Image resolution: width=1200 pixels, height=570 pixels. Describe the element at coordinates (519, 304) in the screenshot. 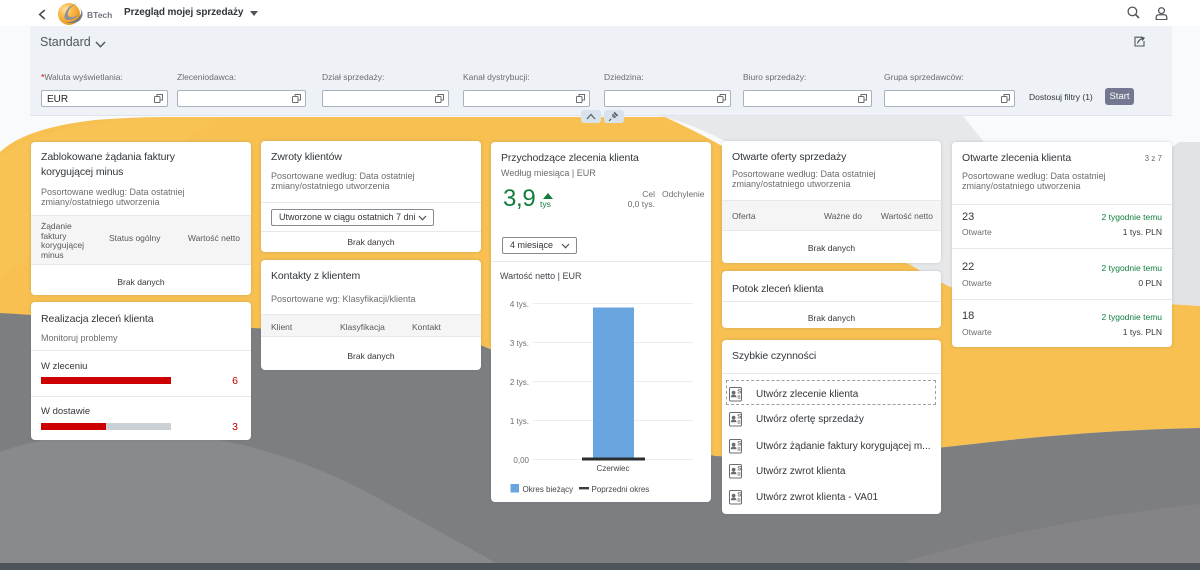

I see `svg-text: 4 tys.` at that location.